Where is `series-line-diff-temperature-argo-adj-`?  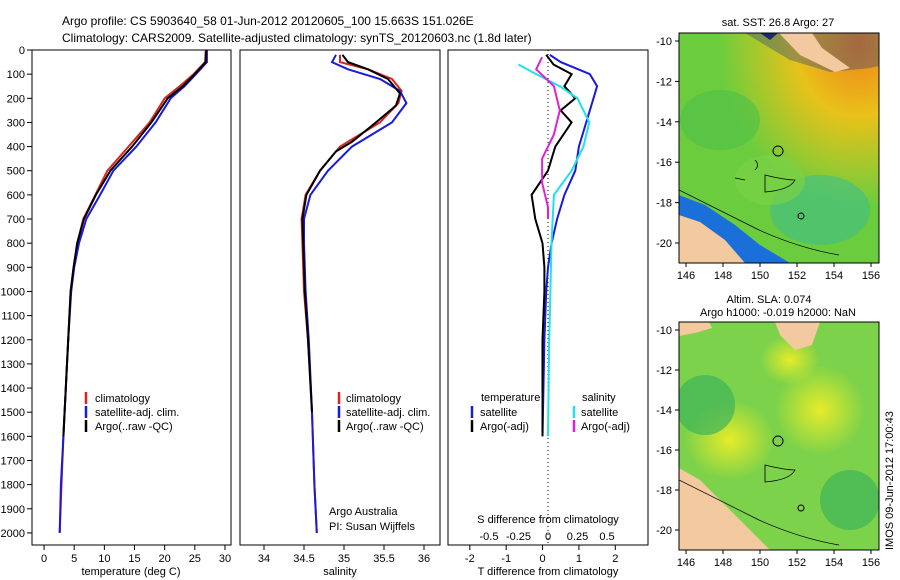
series-line-diff-temperature-argo-adj- is located at coordinates (553, 245).